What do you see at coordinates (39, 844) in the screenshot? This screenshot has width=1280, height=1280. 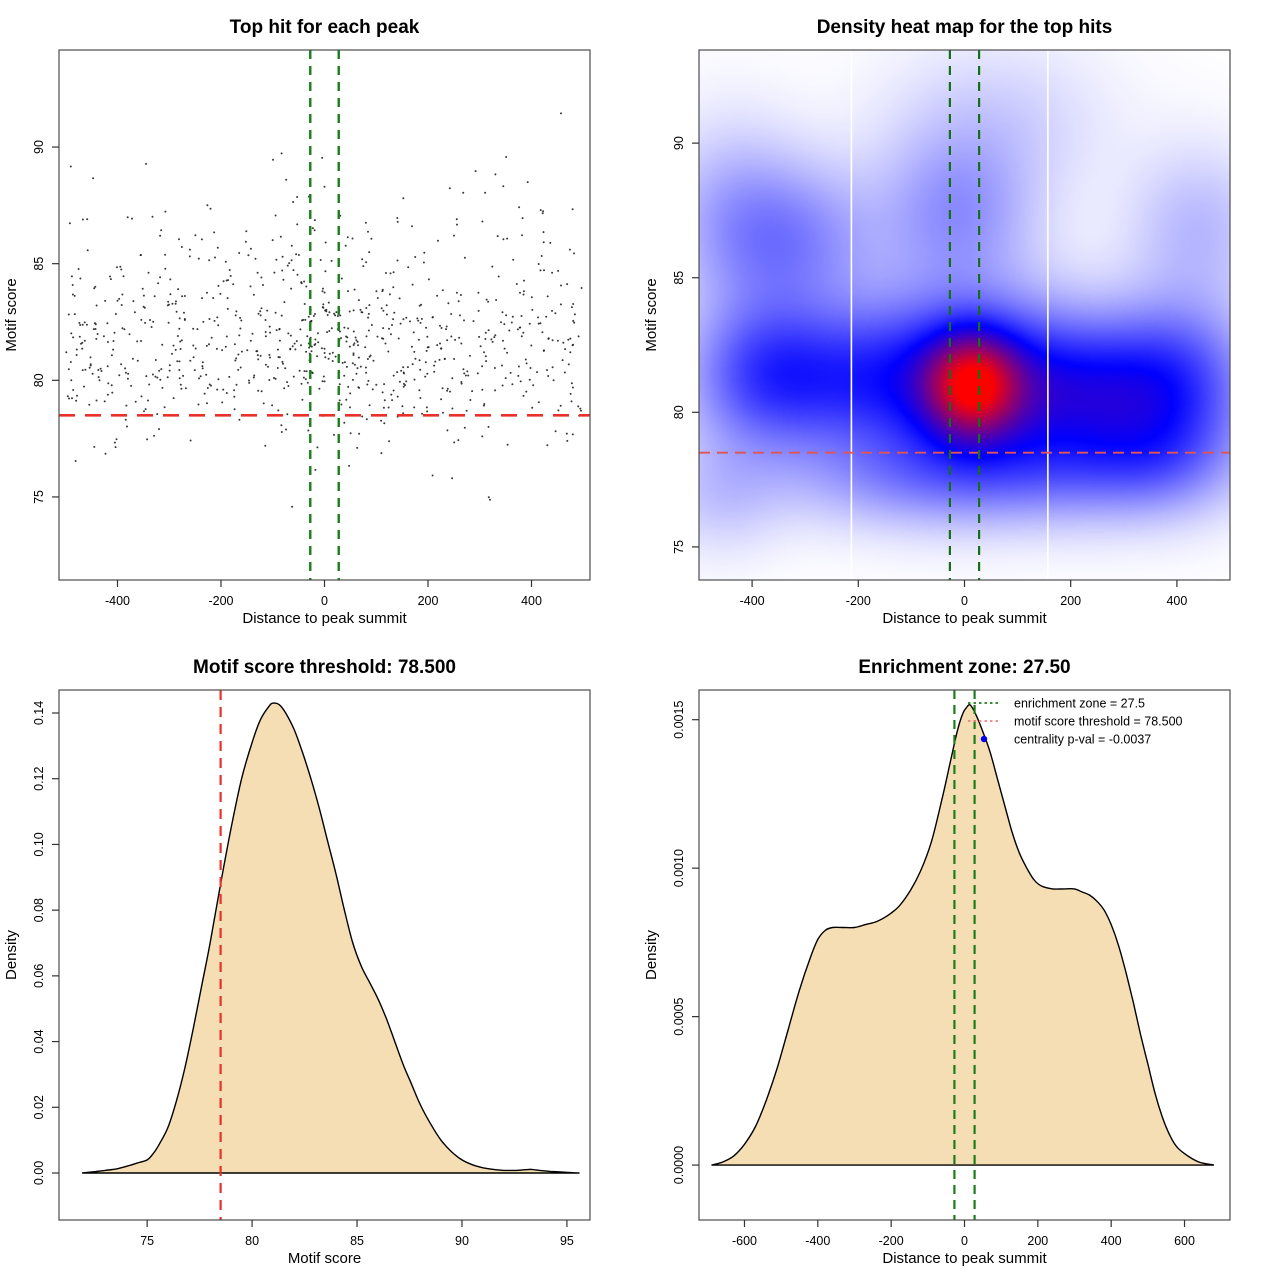 I see `y-tick-label: 0.10` at bounding box center [39, 844].